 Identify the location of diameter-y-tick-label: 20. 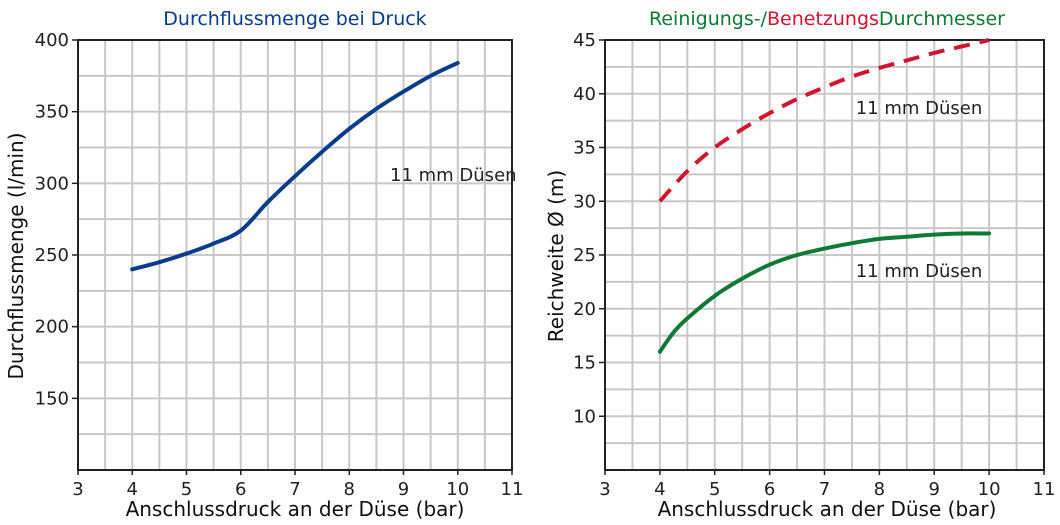
(584, 309).